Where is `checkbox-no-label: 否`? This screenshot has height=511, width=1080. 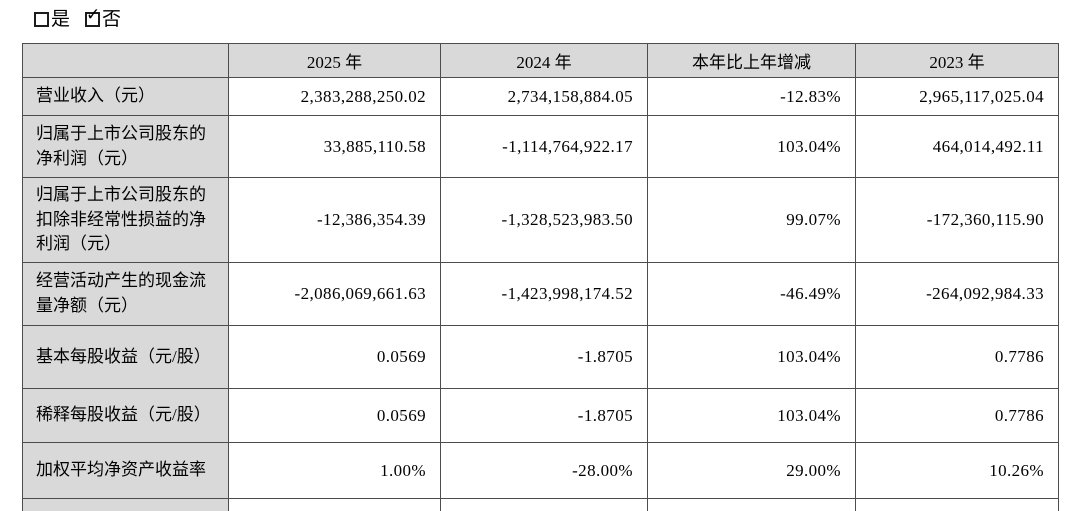 checkbox-no-label: 否 is located at coordinates (112, 19).